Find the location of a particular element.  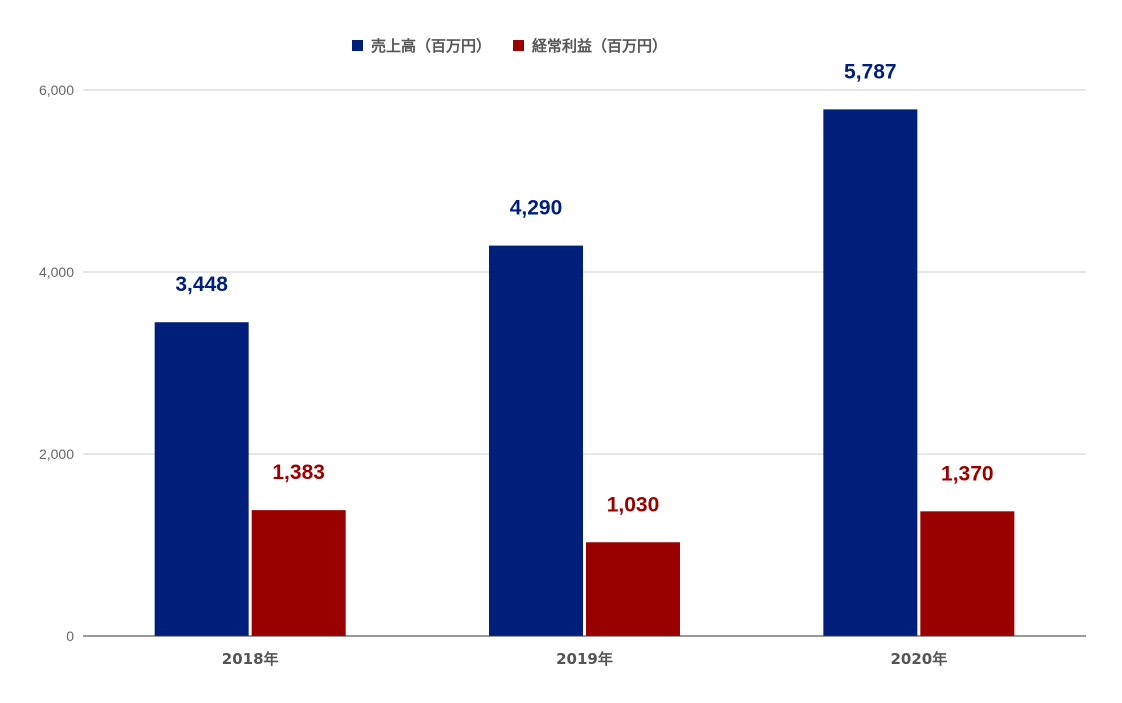

data-label: 5,787 is located at coordinates (870, 71).